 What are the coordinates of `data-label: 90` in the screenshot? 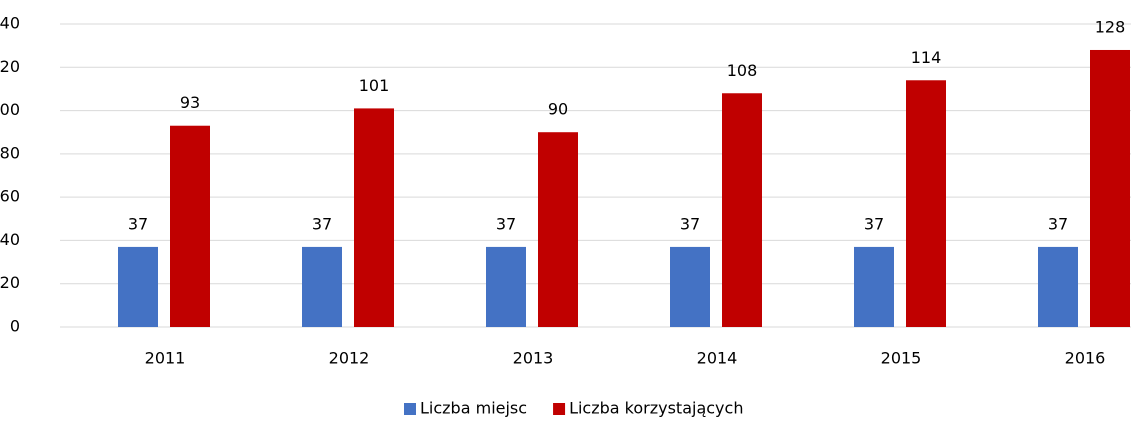 It's located at (558, 109).